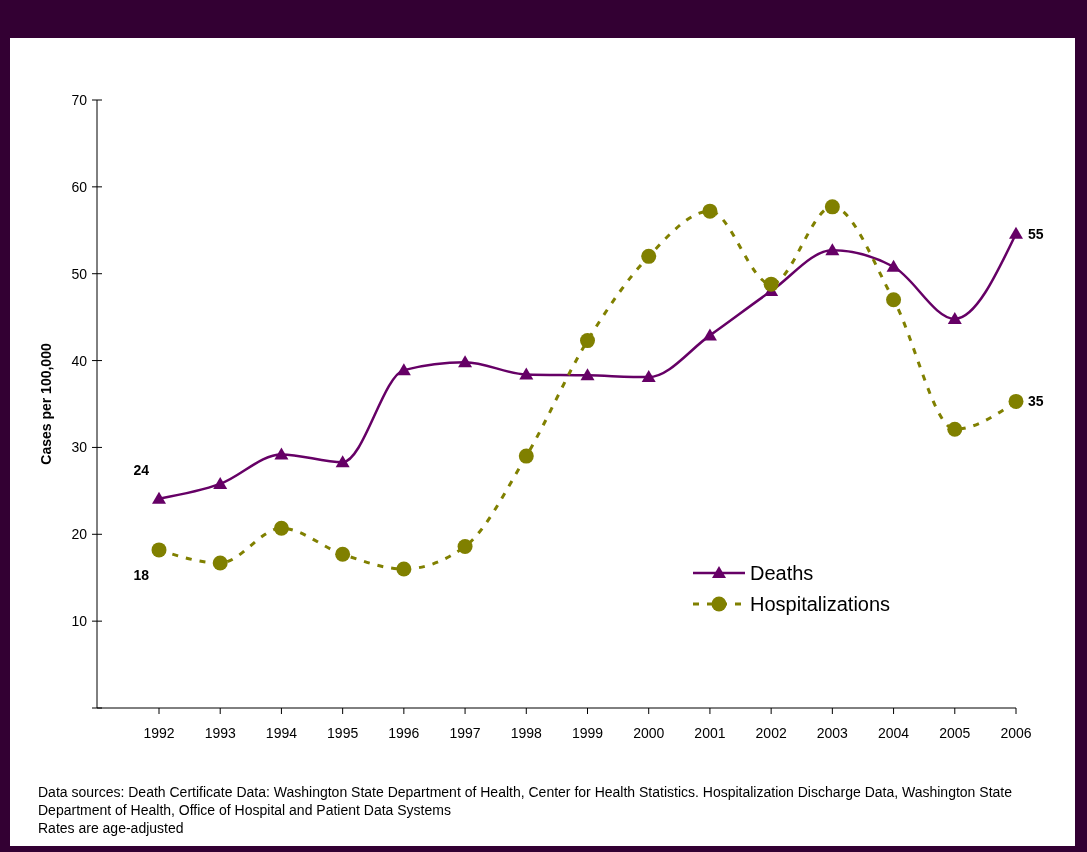 This screenshot has width=1087, height=852. I want to click on x-tick-label: 1992, so click(159, 733).